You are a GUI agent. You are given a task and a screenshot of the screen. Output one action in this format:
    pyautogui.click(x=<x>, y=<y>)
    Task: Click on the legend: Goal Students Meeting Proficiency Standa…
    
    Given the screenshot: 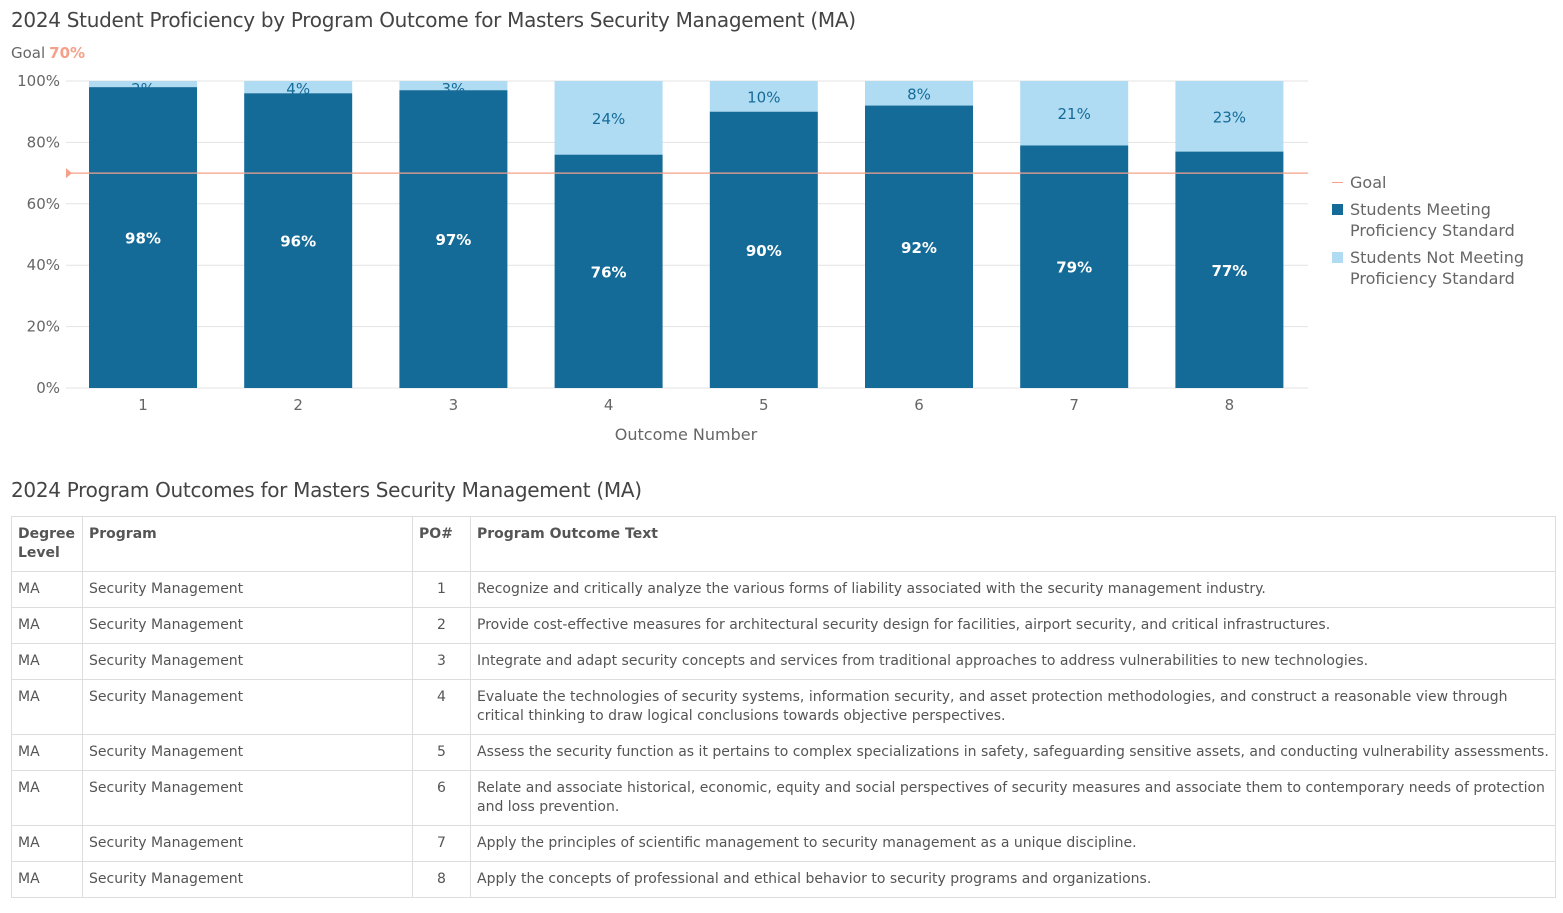 What is the action you would take?
    pyautogui.click(x=1436, y=233)
    